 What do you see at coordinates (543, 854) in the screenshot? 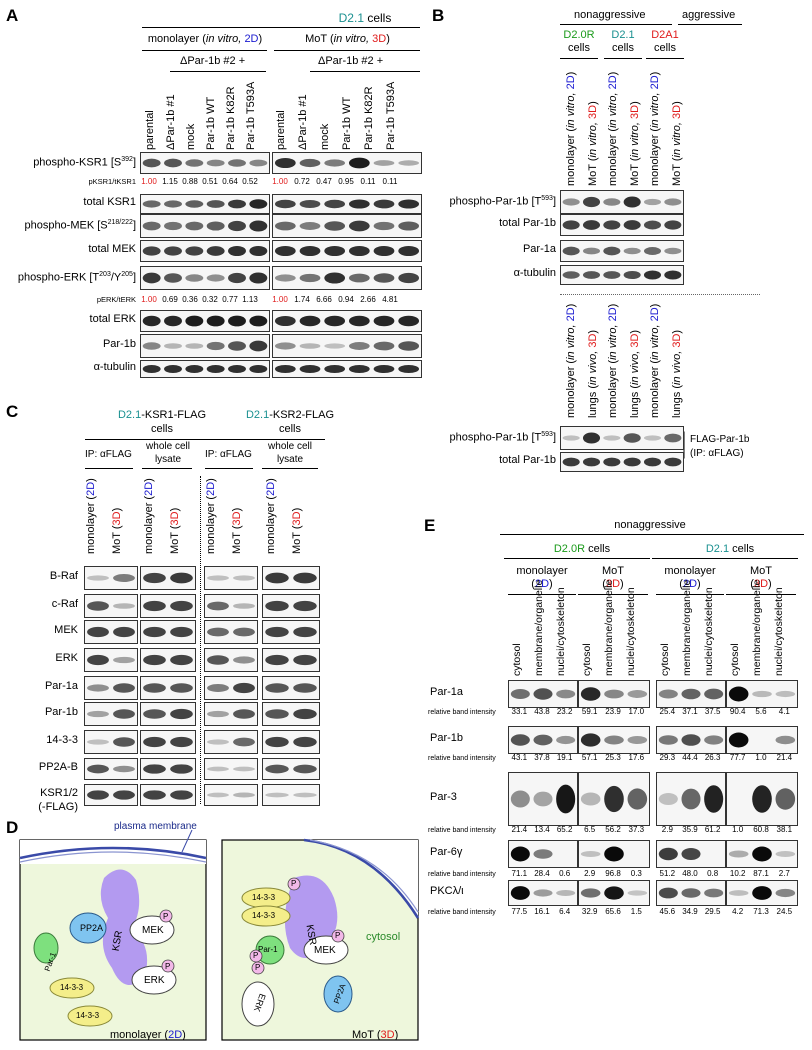
I see `panel-e-blot-3-0-band` at bounding box center [543, 854].